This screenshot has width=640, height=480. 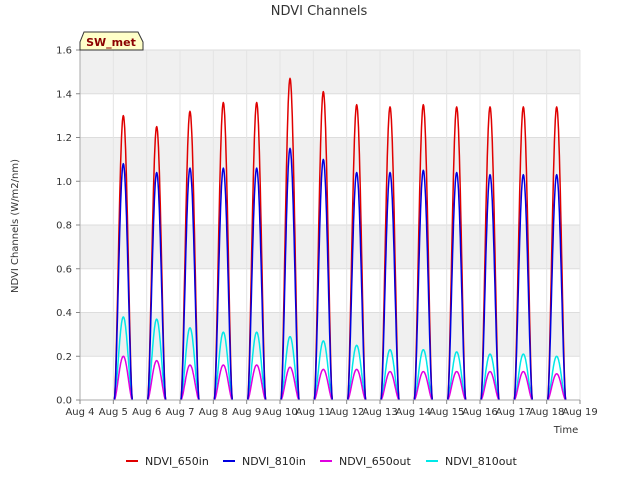 What do you see at coordinates (79, 412) in the screenshot?
I see `x-tick-label: Aug 4` at bounding box center [79, 412].